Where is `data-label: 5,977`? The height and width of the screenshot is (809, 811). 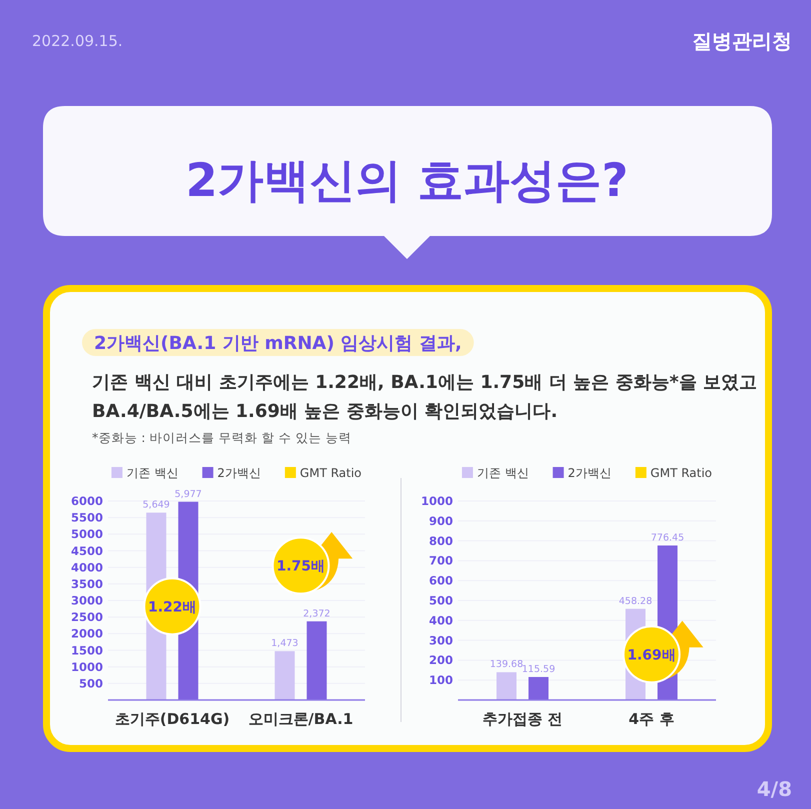 data-label: 5,977 is located at coordinates (188, 494).